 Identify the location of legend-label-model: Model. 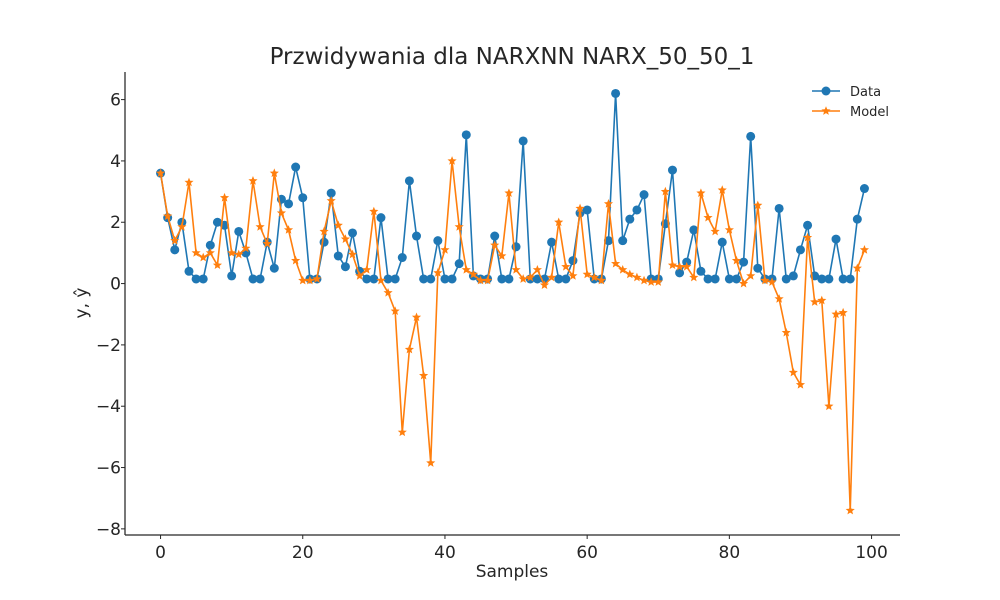
(869, 112).